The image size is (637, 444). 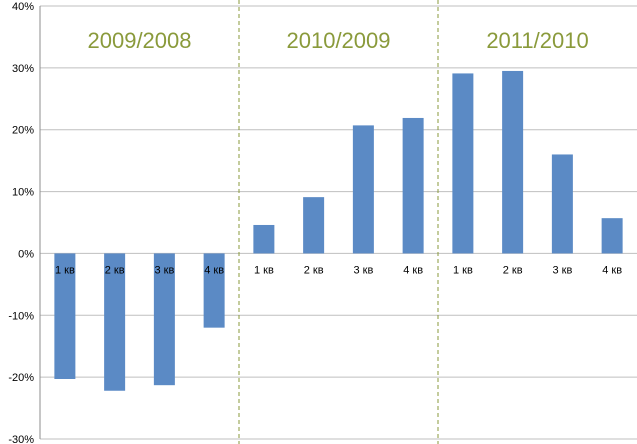 What do you see at coordinates (23, 131) in the screenshot?
I see `y-tick-label: 20%` at bounding box center [23, 131].